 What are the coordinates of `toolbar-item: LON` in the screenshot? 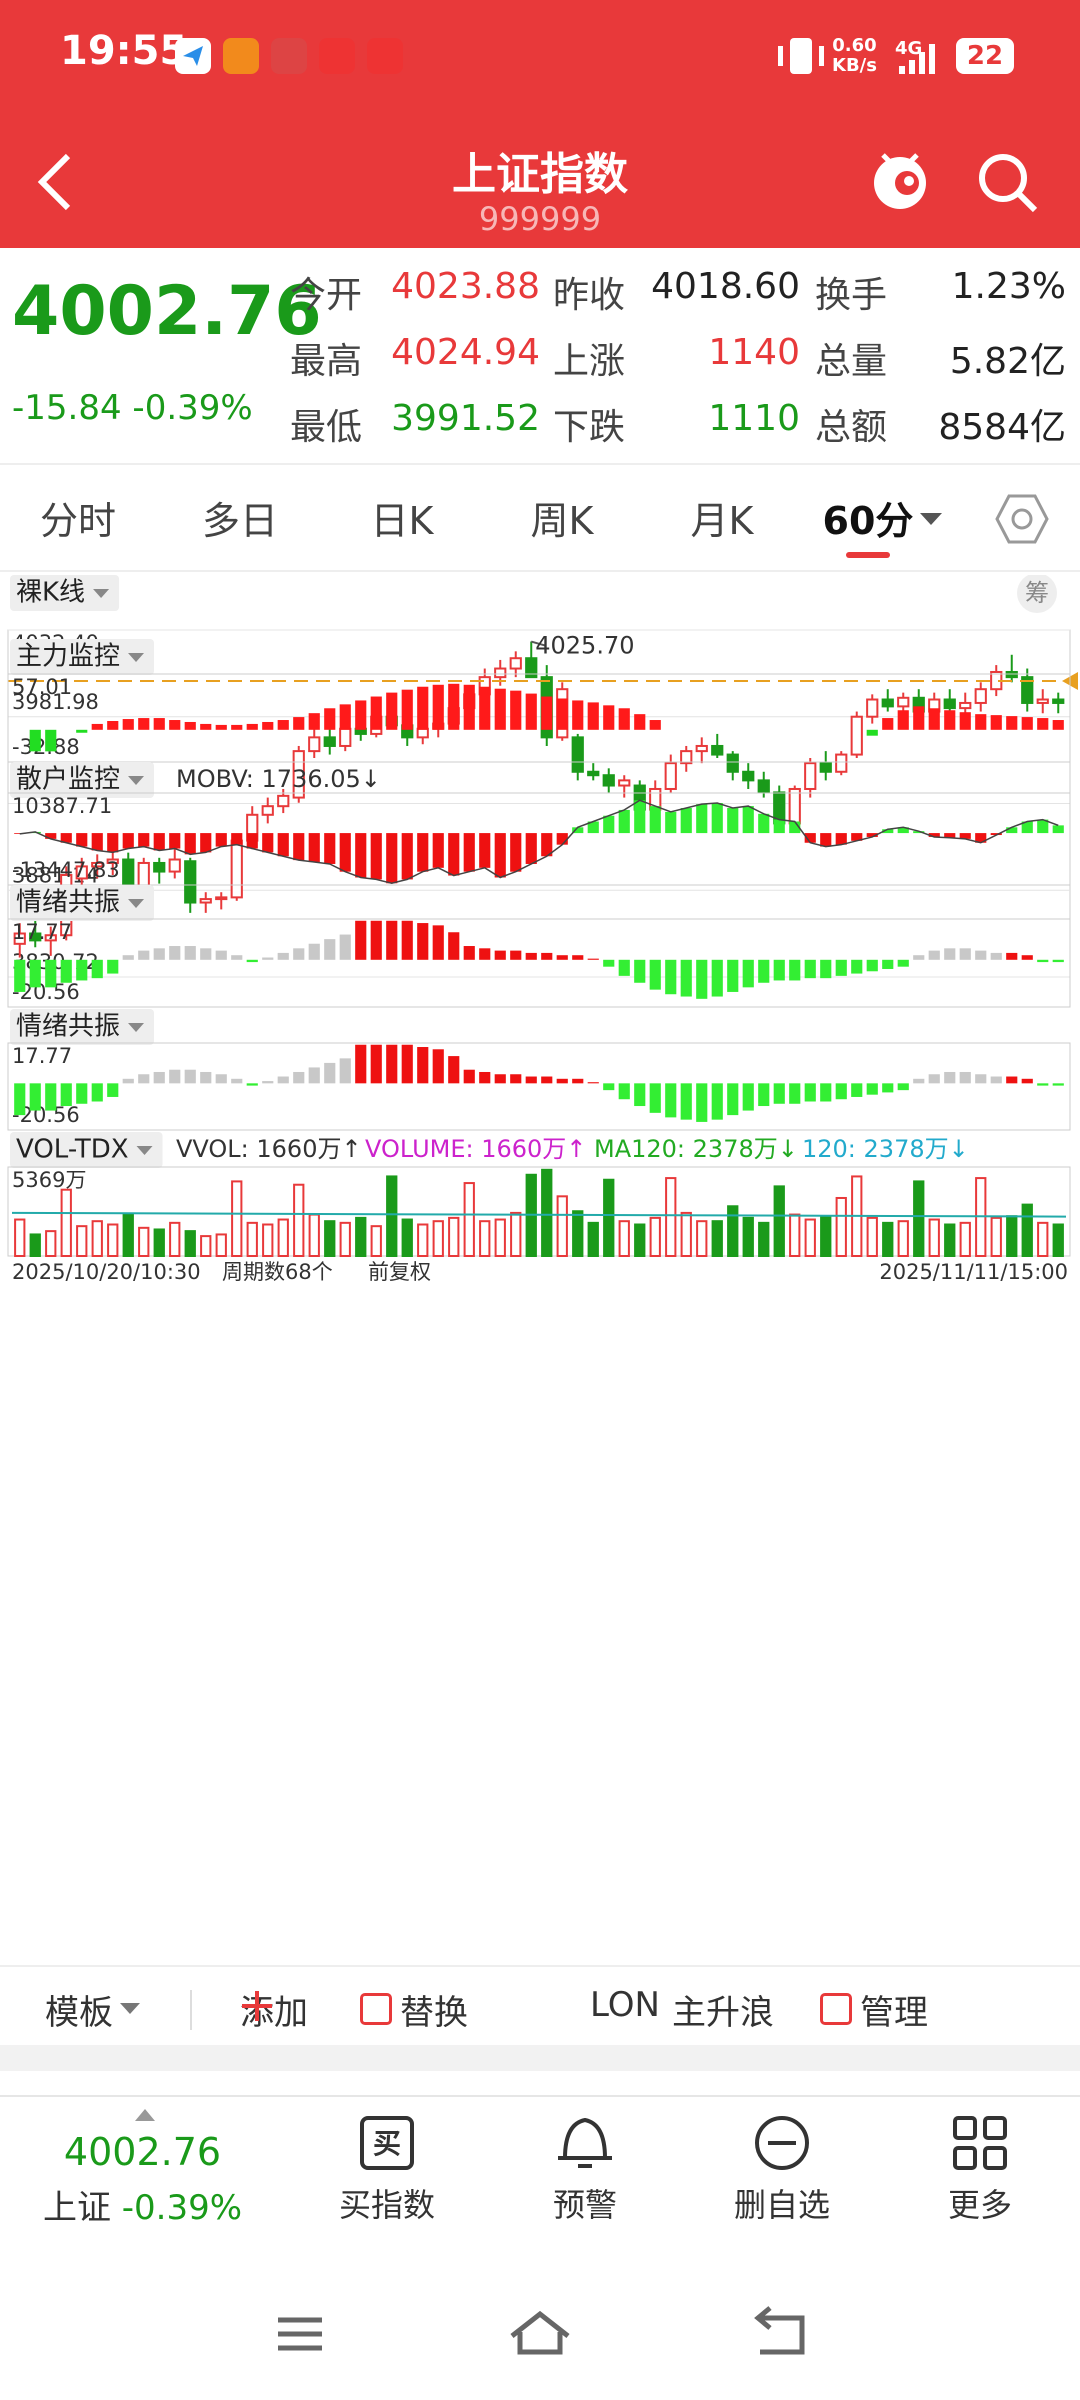 It's located at (625, 2005).